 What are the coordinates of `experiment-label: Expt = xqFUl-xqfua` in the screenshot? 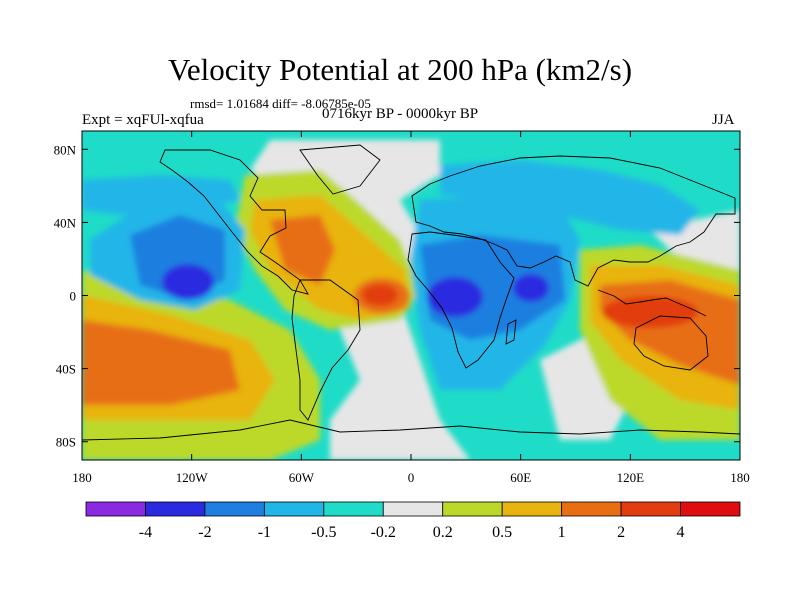 It's located at (143, 120).